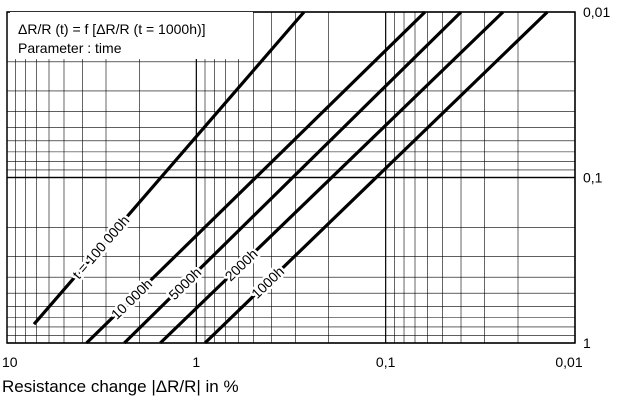 The image size is (620, 398). What do you see at coordinates (568, 362) in the screenshot?
I see `x-tick-label: 0,01` at bounding box center [568, 362].